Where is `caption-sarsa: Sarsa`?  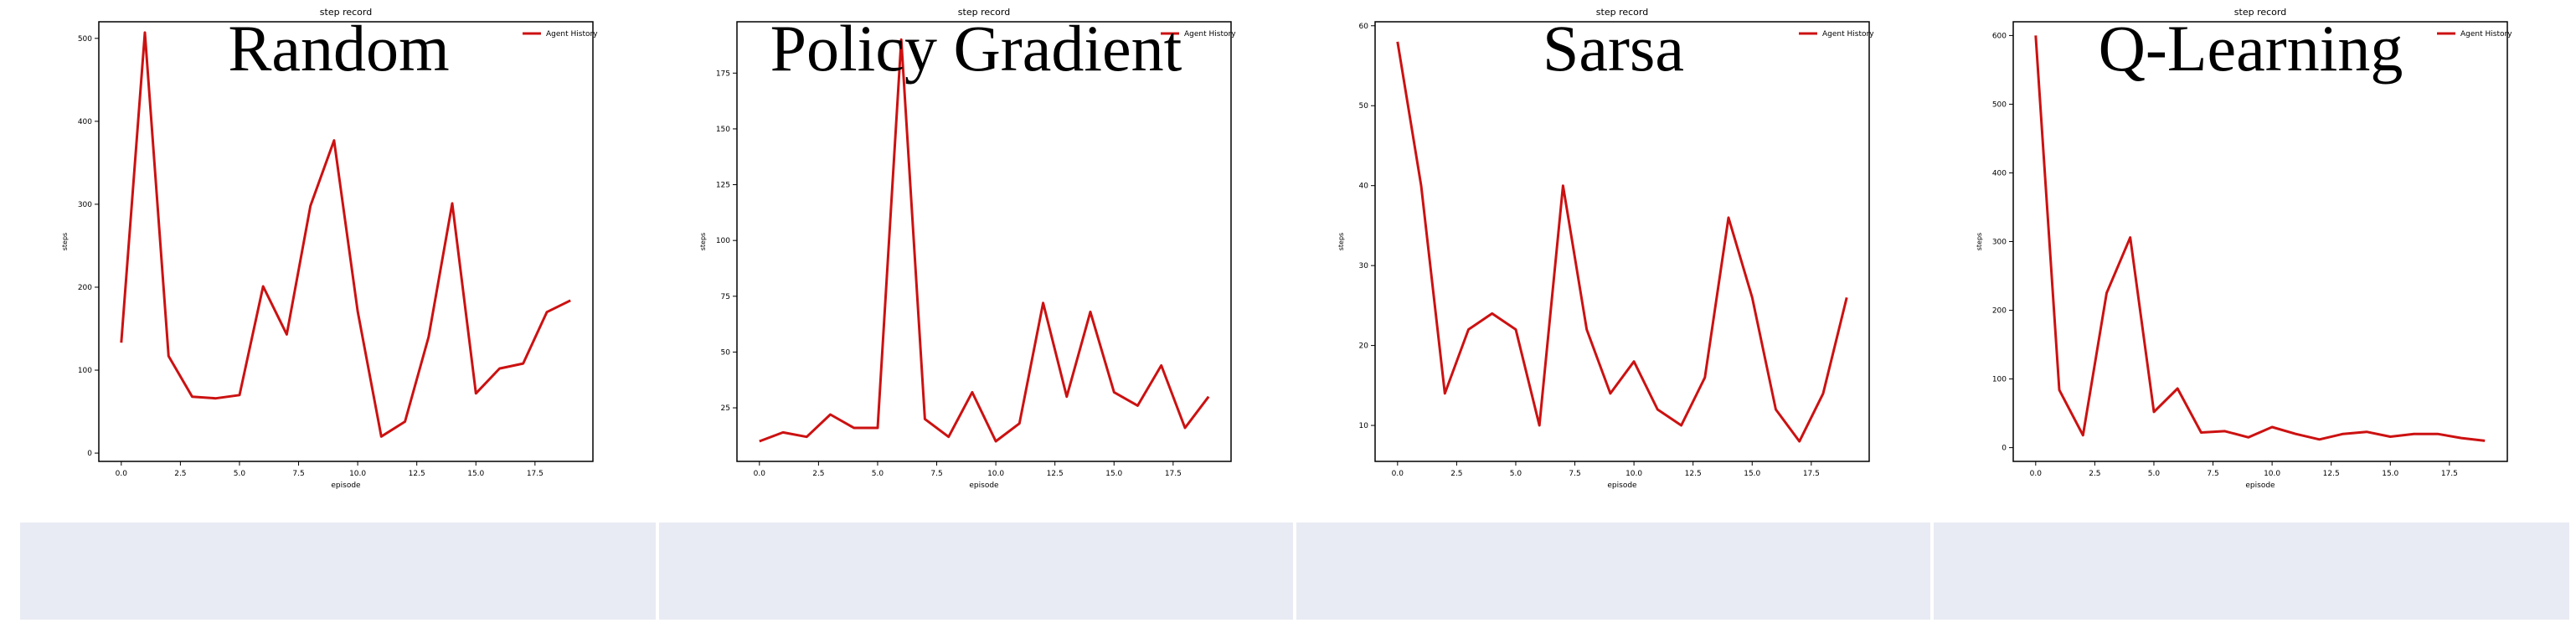
caption-sarsa: Sarsa is located at coordinates (1613, 48).